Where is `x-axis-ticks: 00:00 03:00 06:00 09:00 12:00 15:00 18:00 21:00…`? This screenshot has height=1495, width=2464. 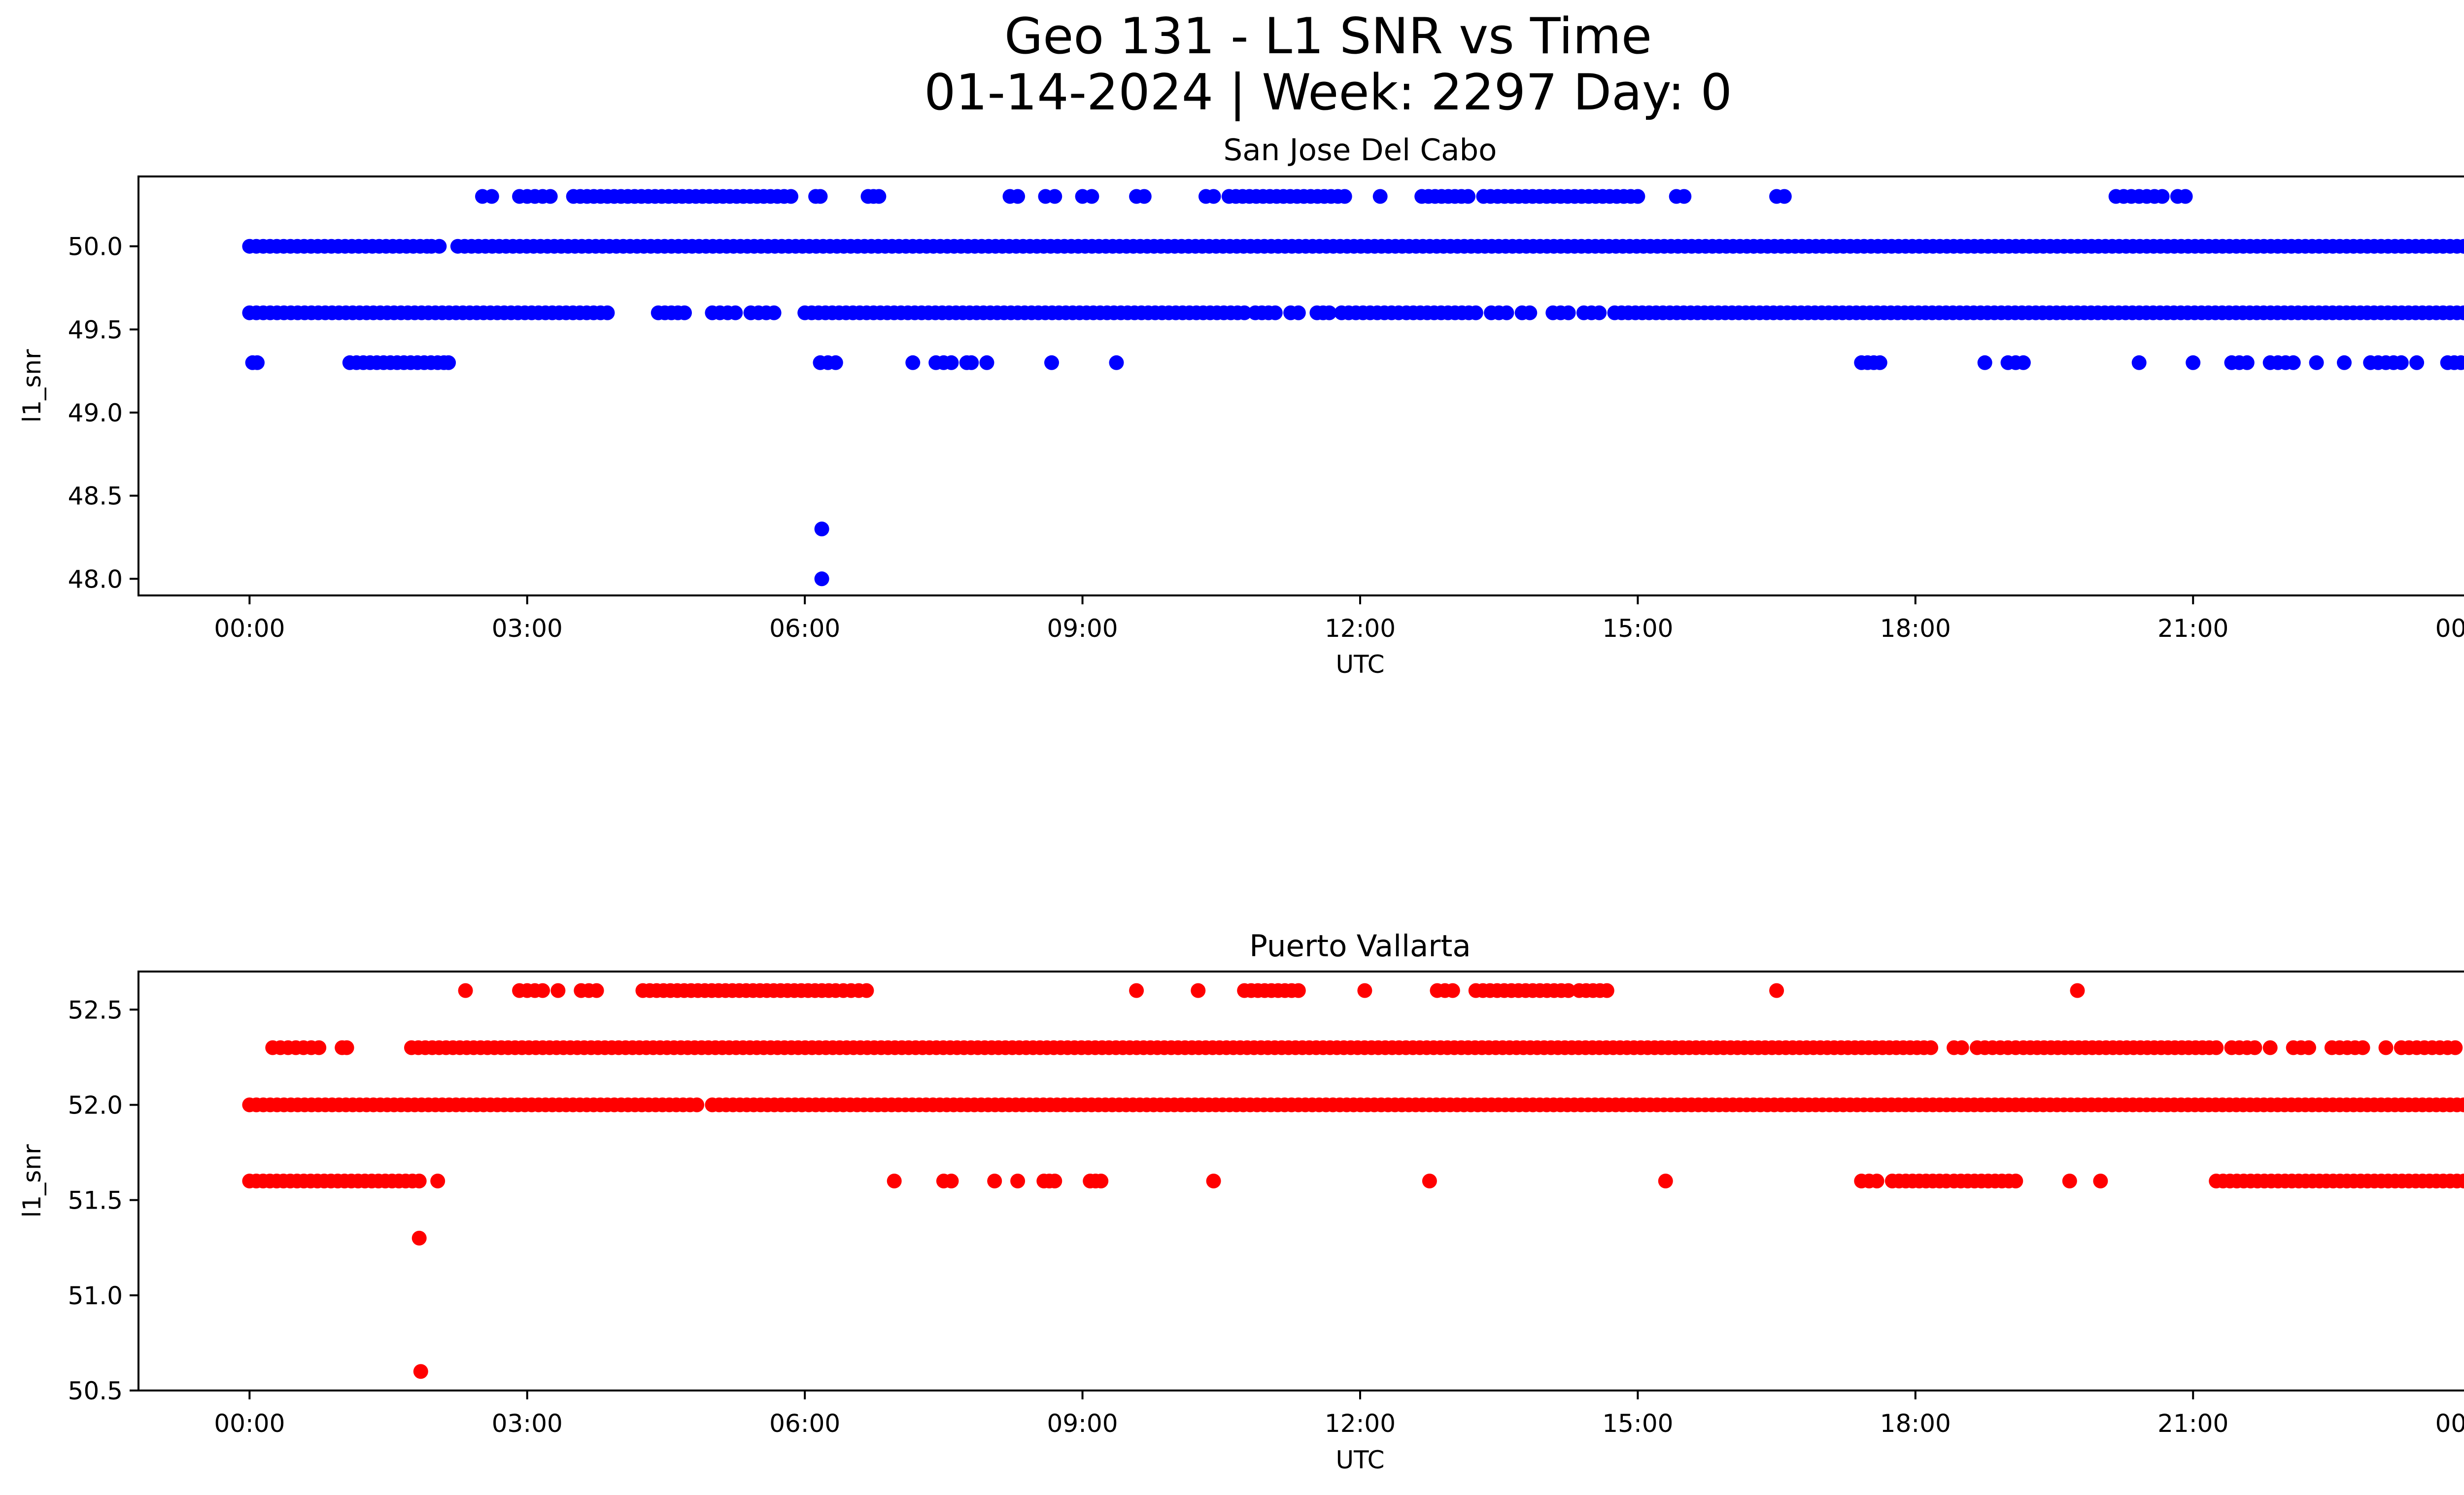 x-axis-ticks: 00:00 03:00 06:00 09:00 12:00 15:00 18:00 21:00… is located at coordinates (1339, 619).